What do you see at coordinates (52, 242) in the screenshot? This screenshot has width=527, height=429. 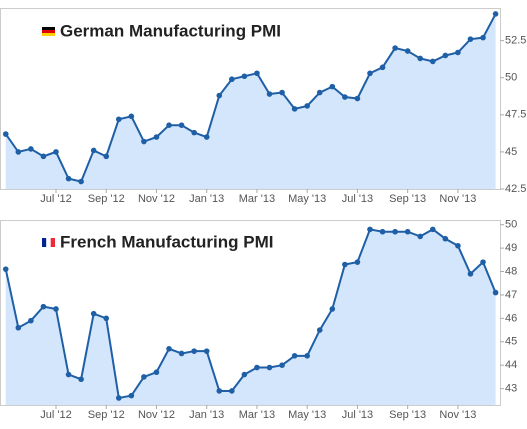 I see `flag-fr-red` at bounding box center [52, 242].